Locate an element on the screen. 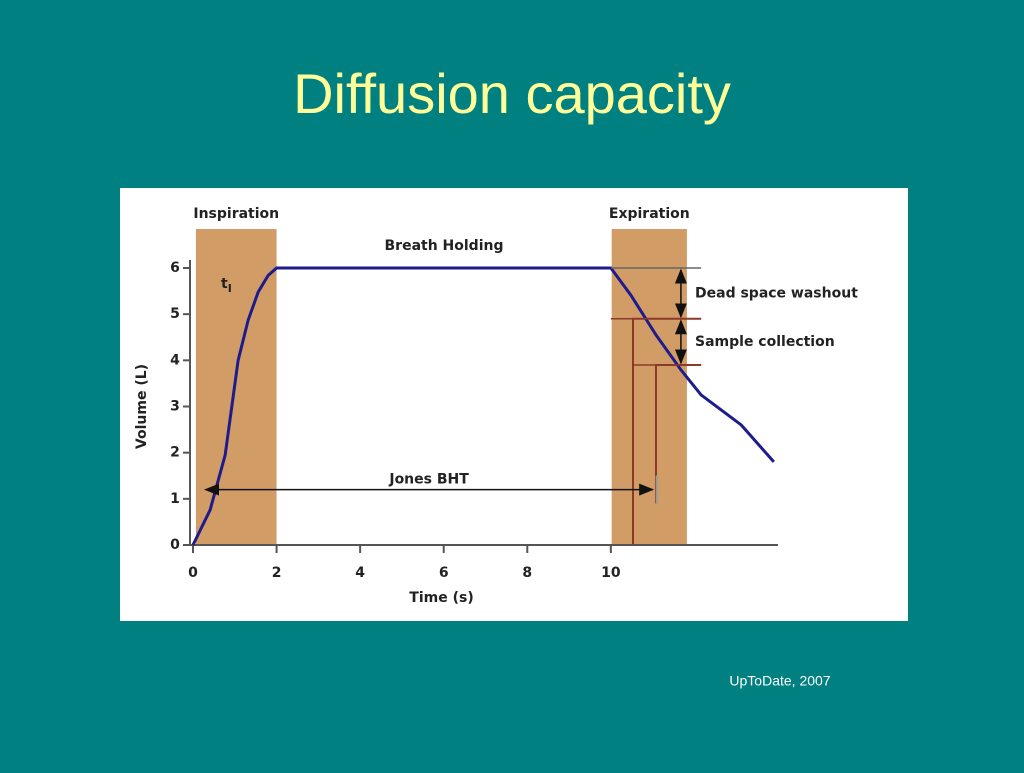 The width and height of the screenshot is (1024, 773). x-tick-label: 2 is located at coordinates (277, 573).